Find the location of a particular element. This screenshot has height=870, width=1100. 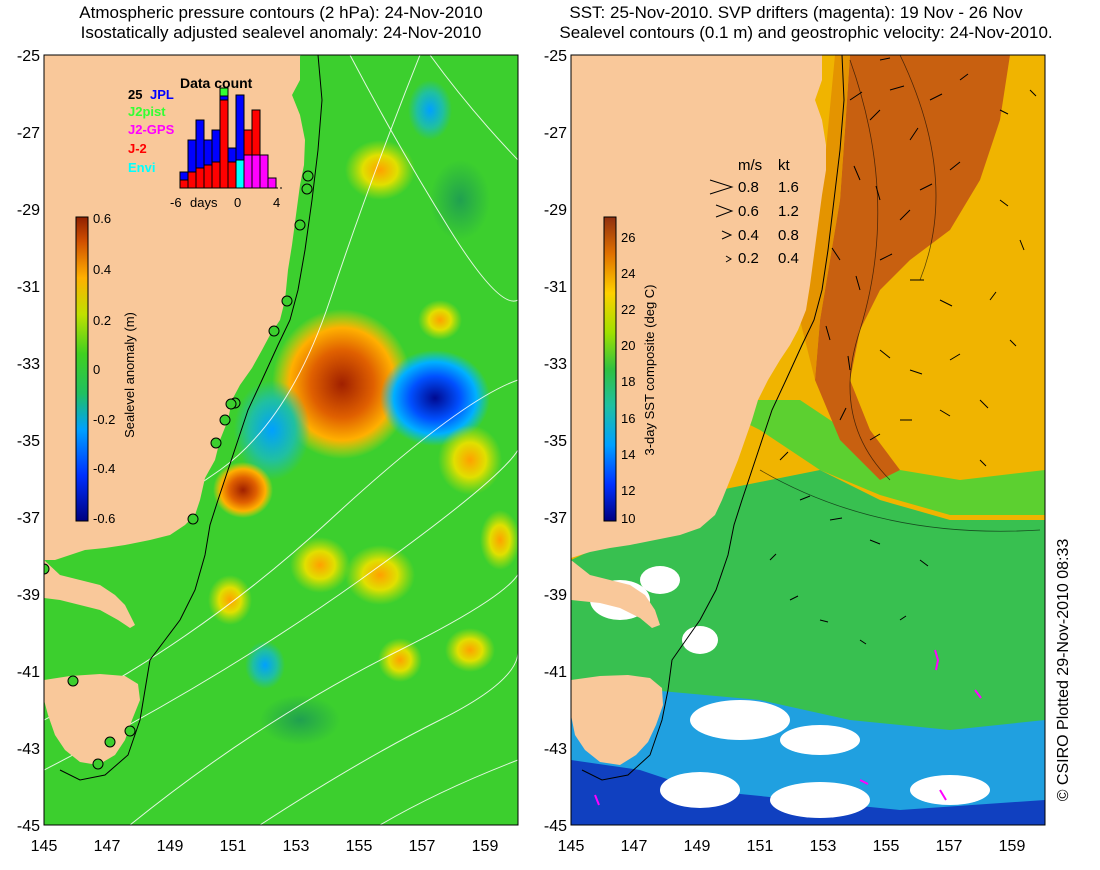

sst-colorbar-tick: 24 is located at coordinates (628, 273).